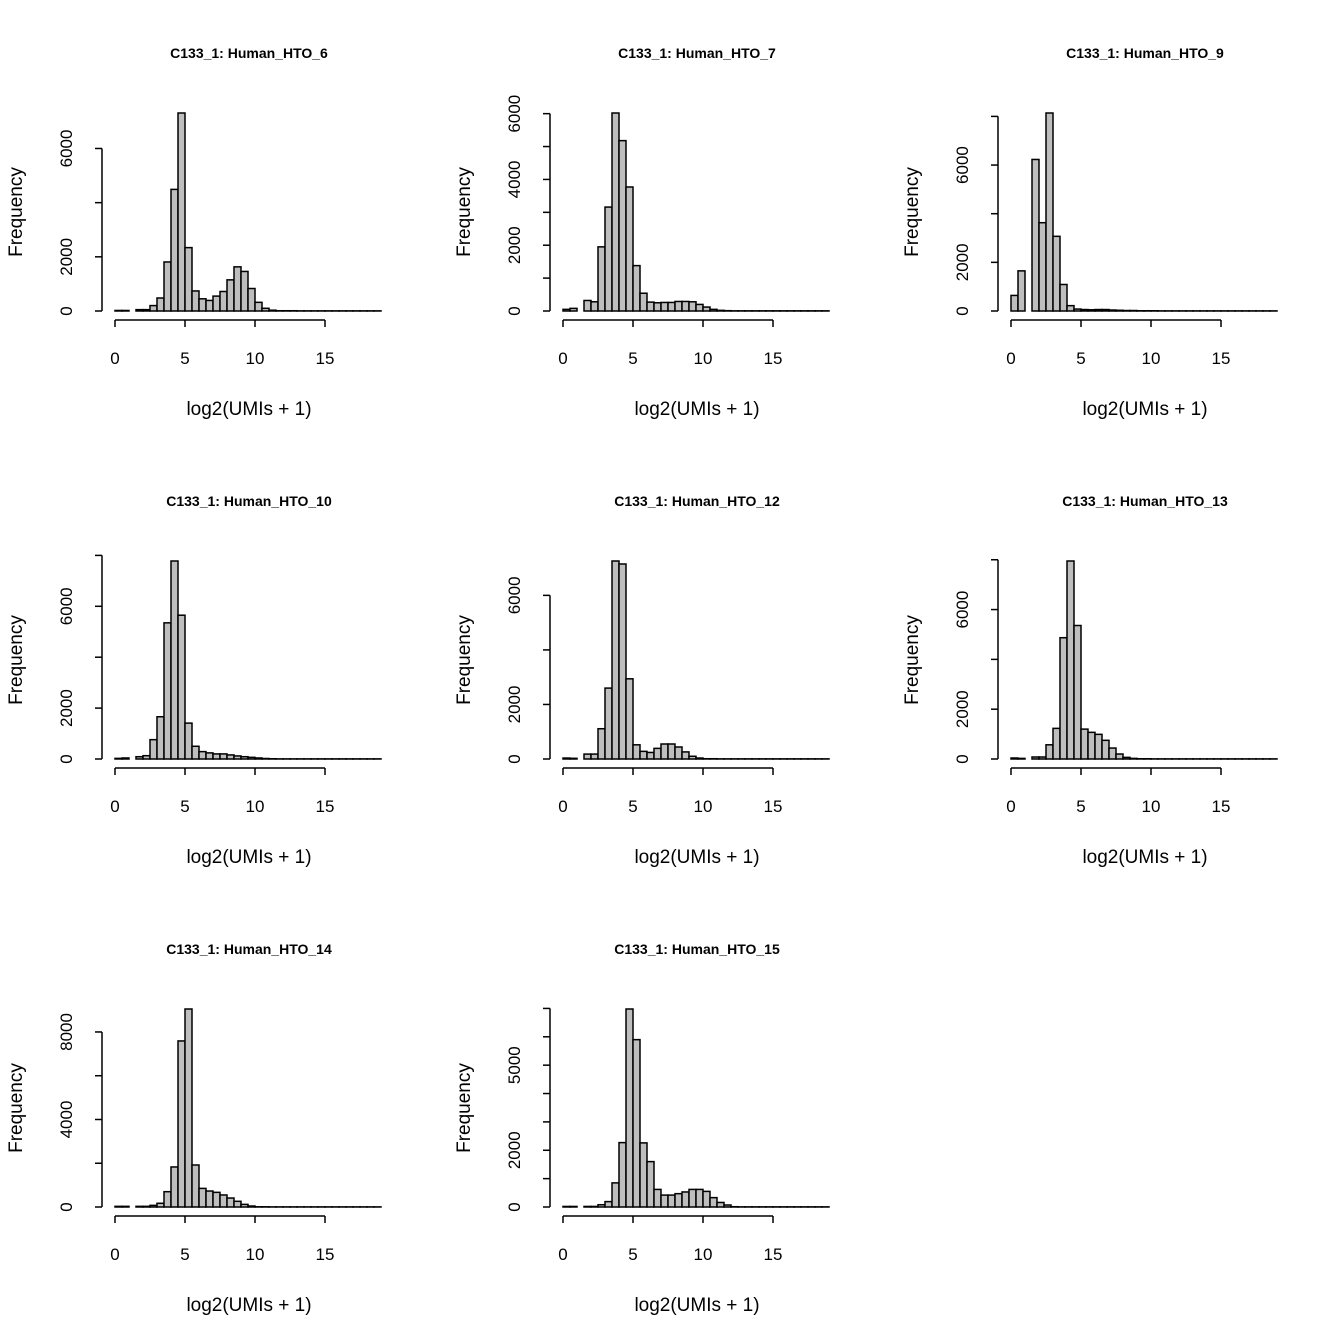 Image resolution: width=1344 pixels, height=1344 pixels. I want to click on y-tick-label: 6000, so click(962, 610).